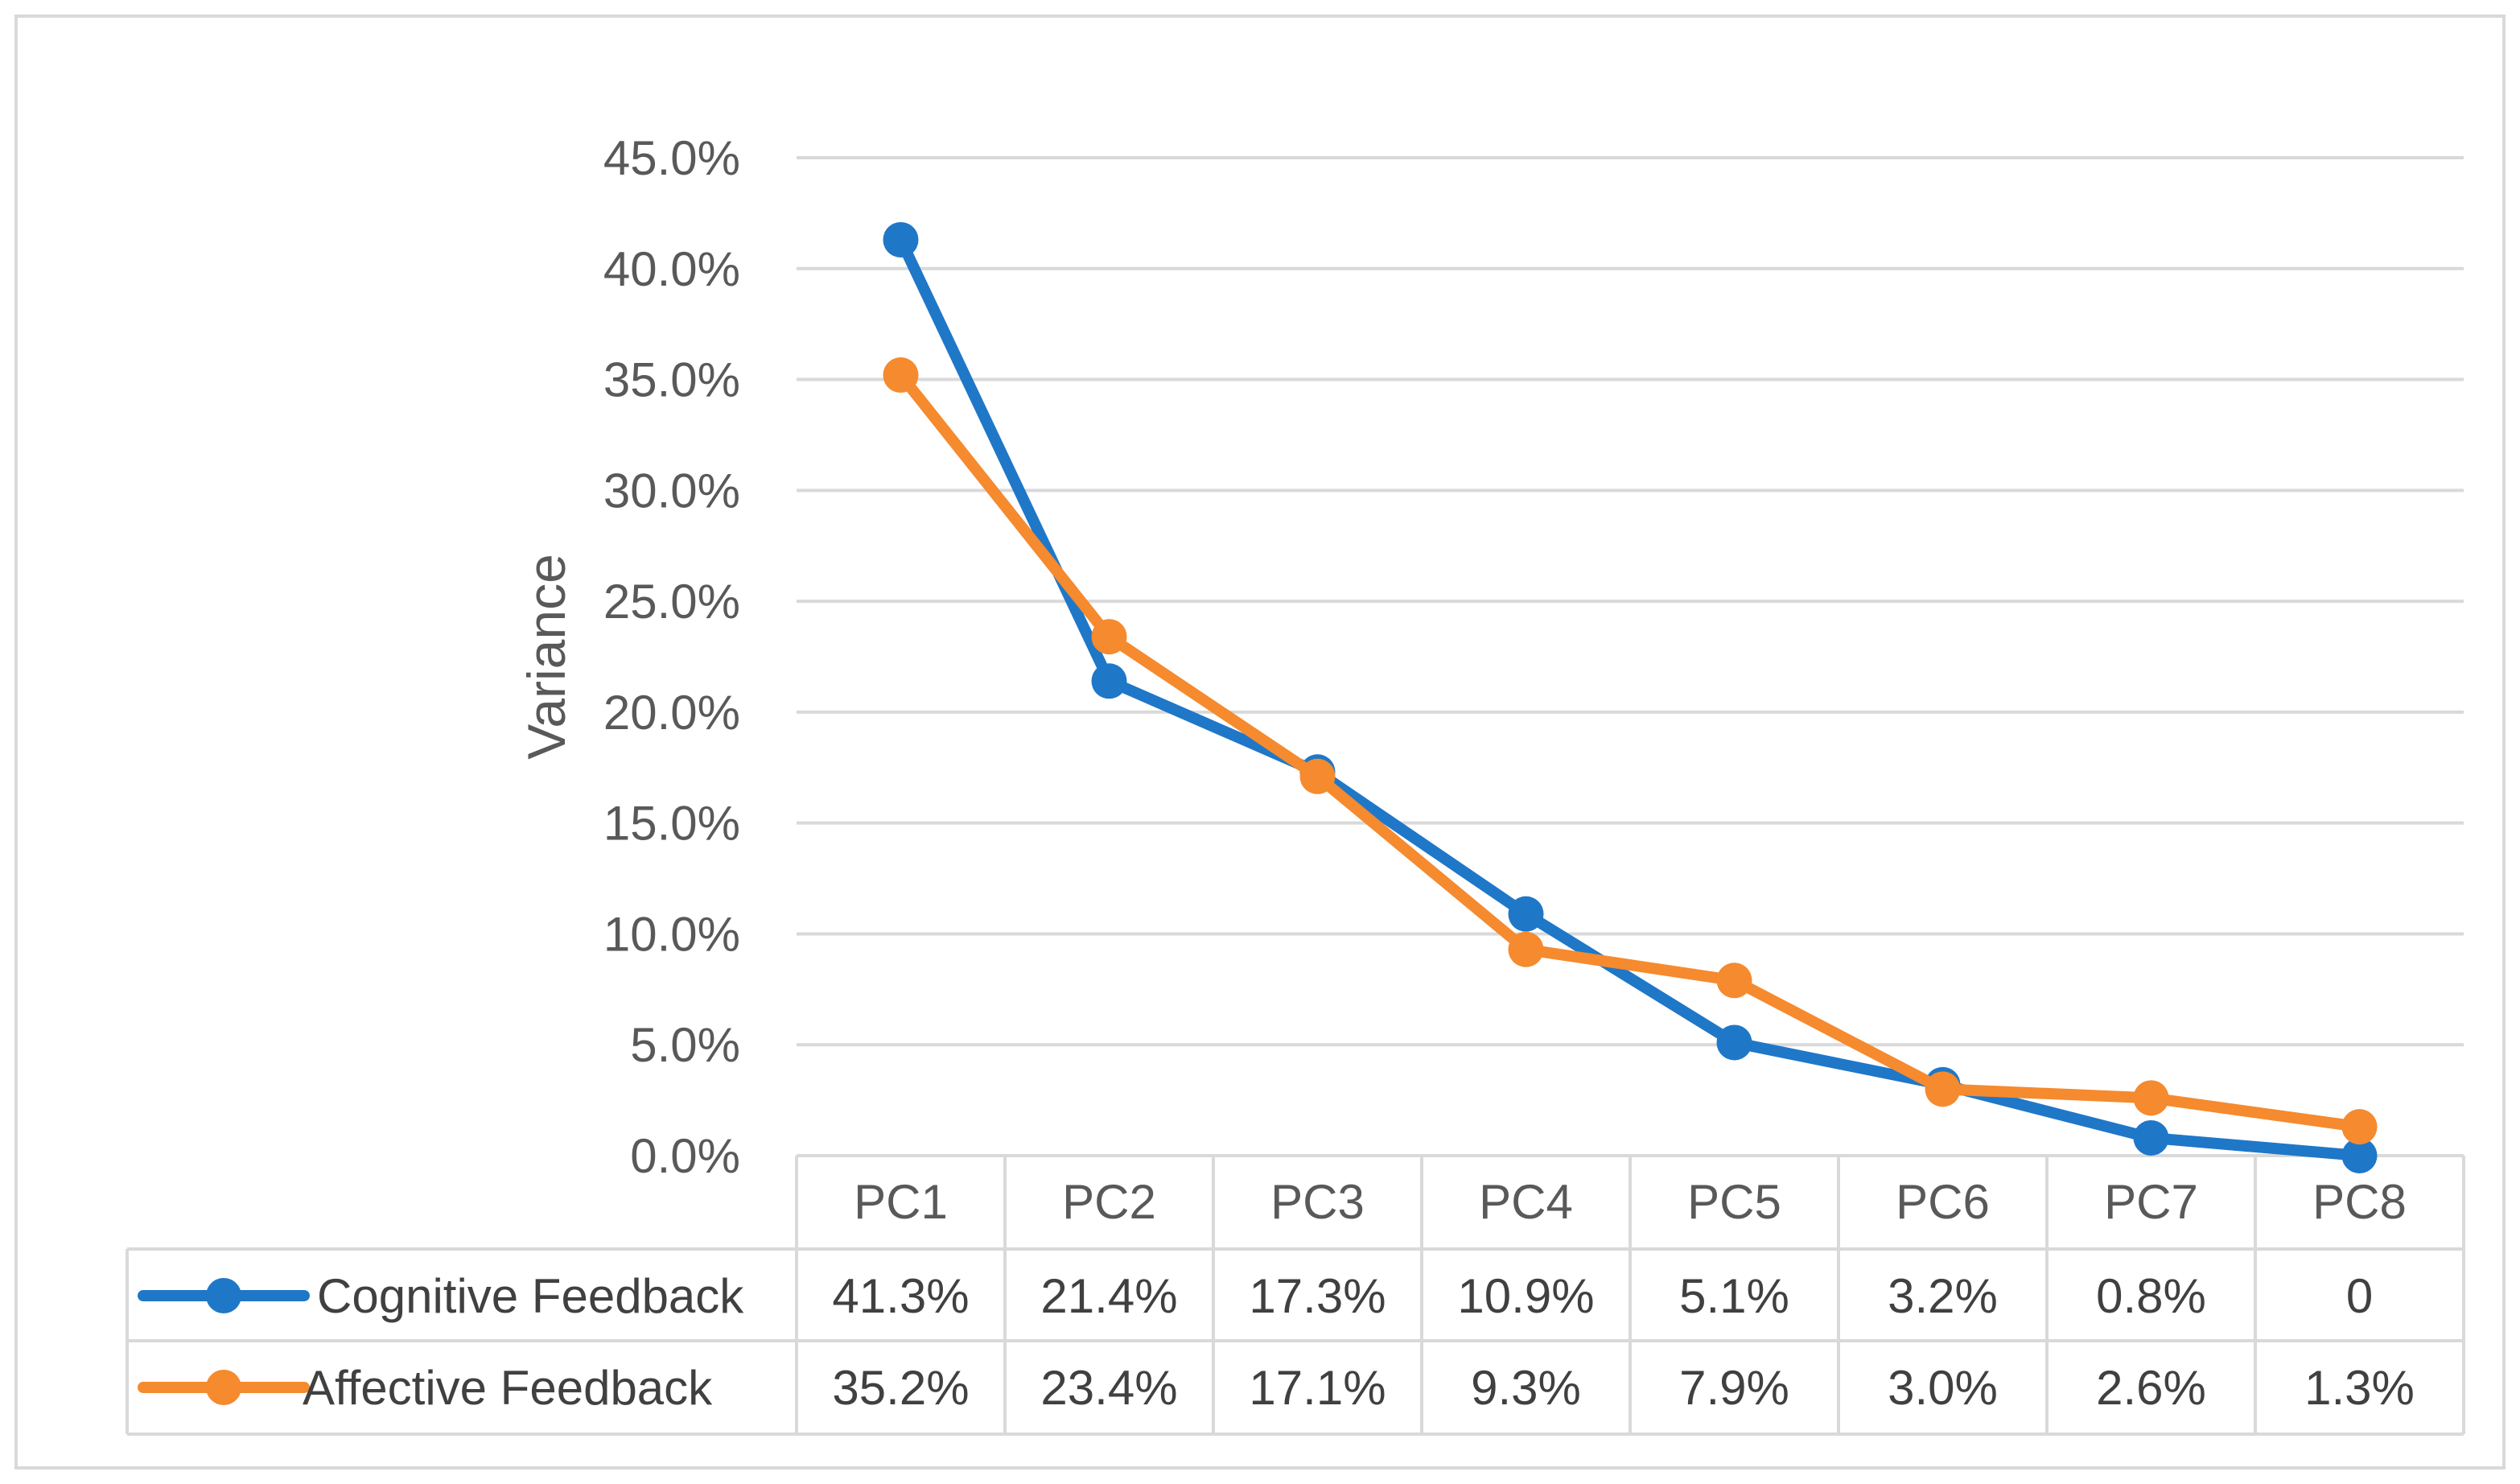 The image size is (2520, 1484). What do you see at coordinates (685, 1045) in the screenshot?
I see `y-tick-label: 5.0%` at bounding box center [685, 1045].